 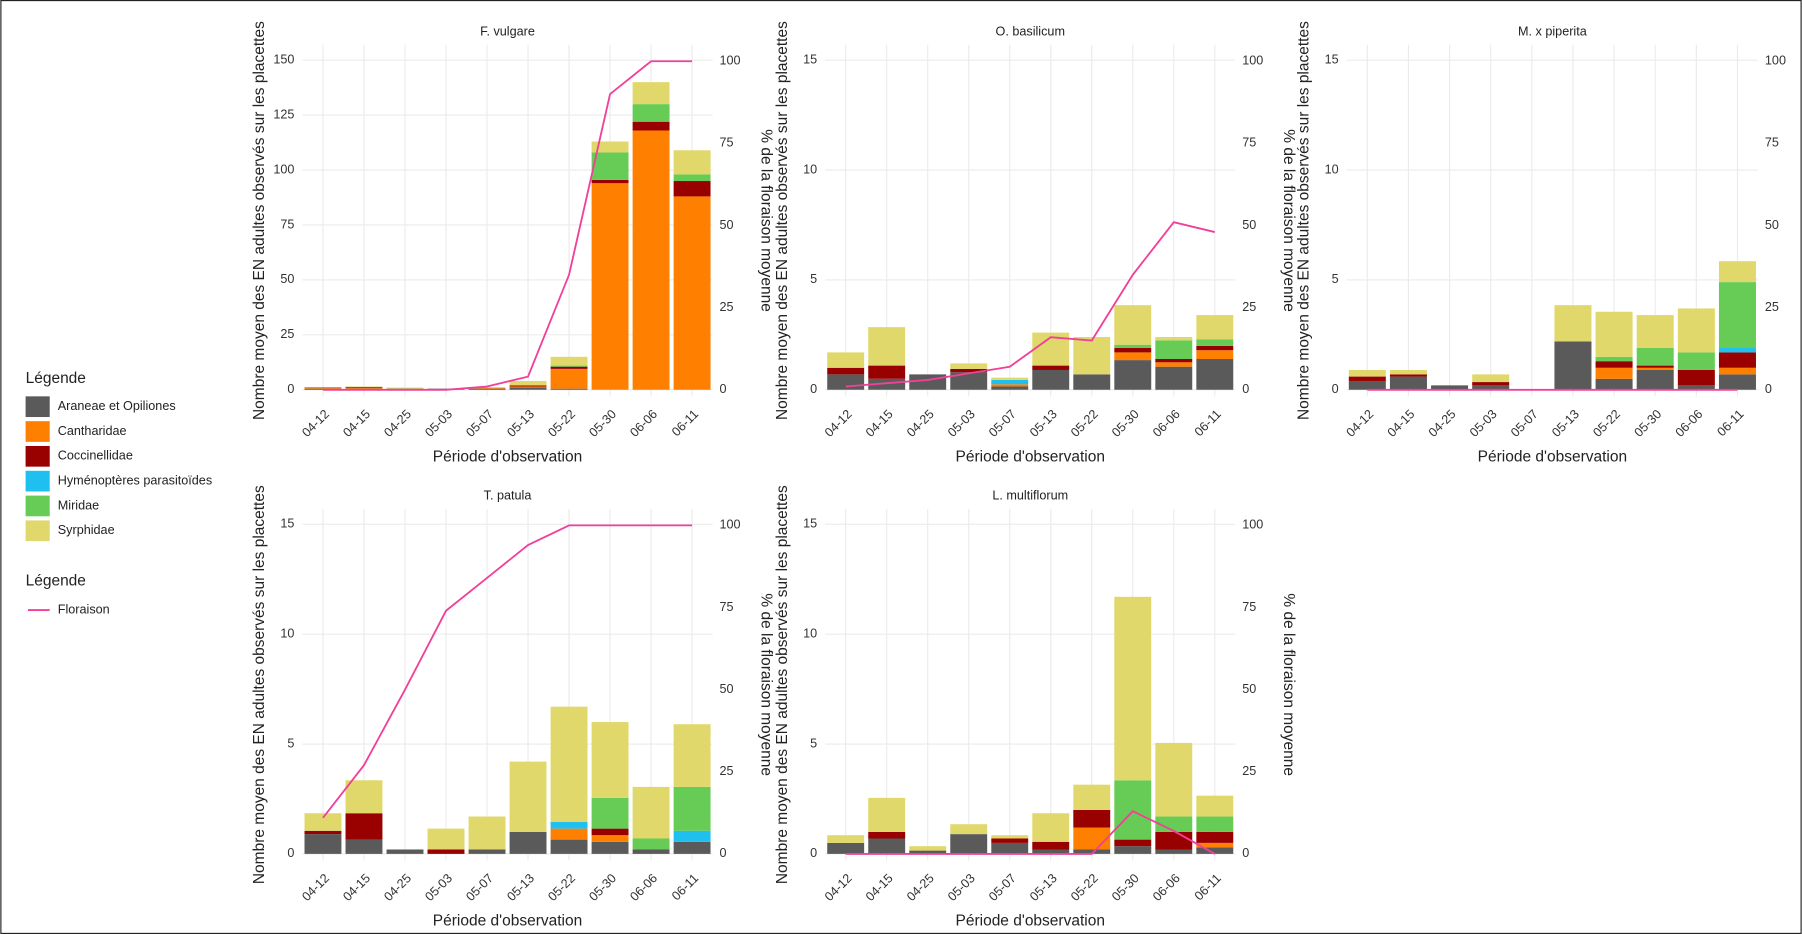 What do you see at coordinates (1249, 307) in the screenshot?
I see `y2-tick-label: 25` at bounding box center [1249, 307].